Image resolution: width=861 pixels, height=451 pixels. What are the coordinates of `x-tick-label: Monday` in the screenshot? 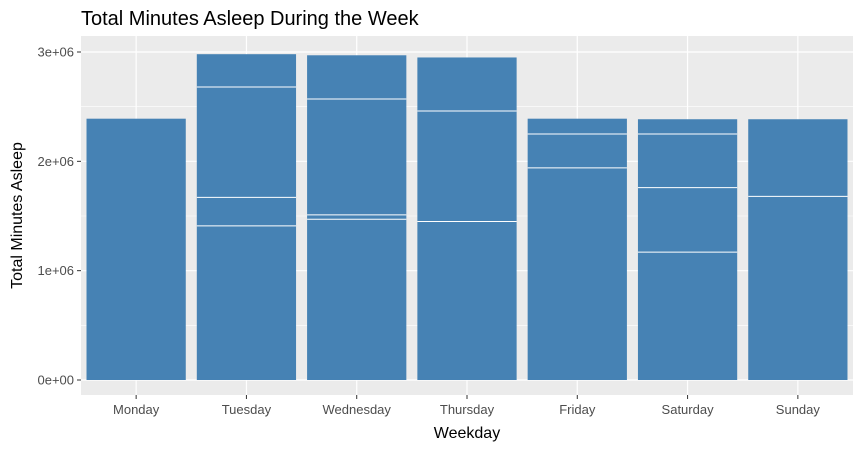 It's located at (136, 409).